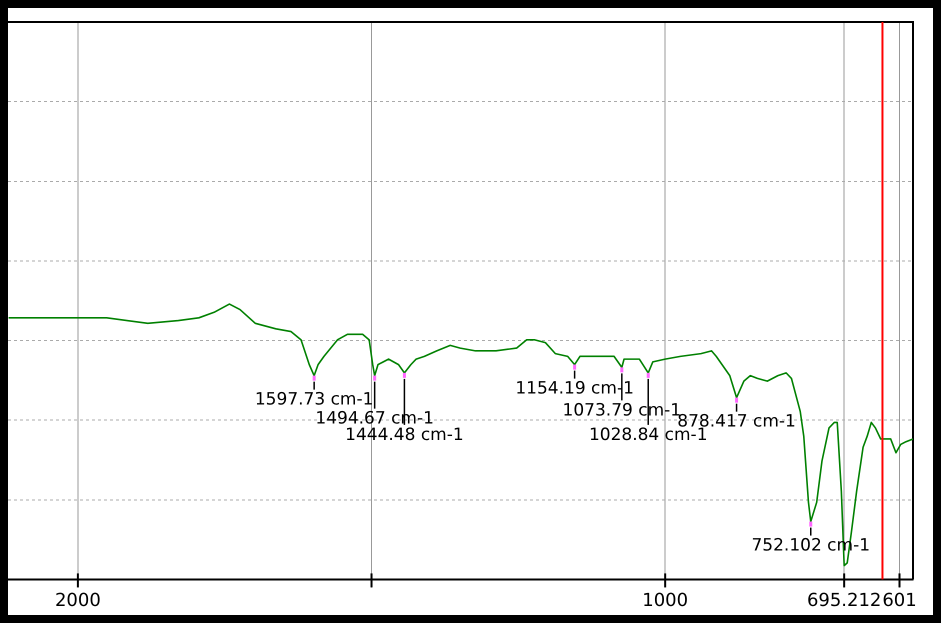 This screenshot has width=941, height=623. What do you see at coordinates (77, 600) in the screenshot?
I see `x-tick-label: 2000` at bounding box center [77, 600].